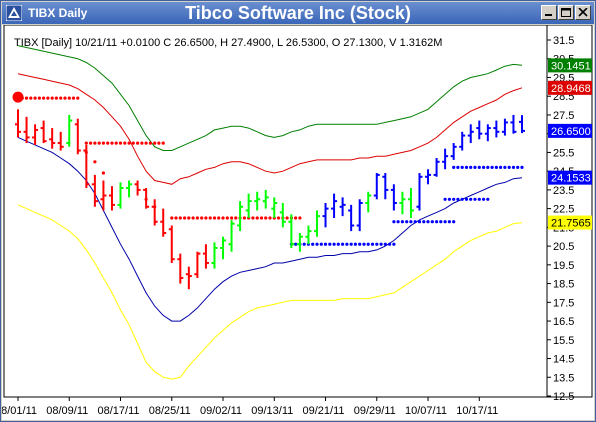 This screenshot has height=422, width=596. I want to click on y-tick-label: 20.5, so click(563, 247).